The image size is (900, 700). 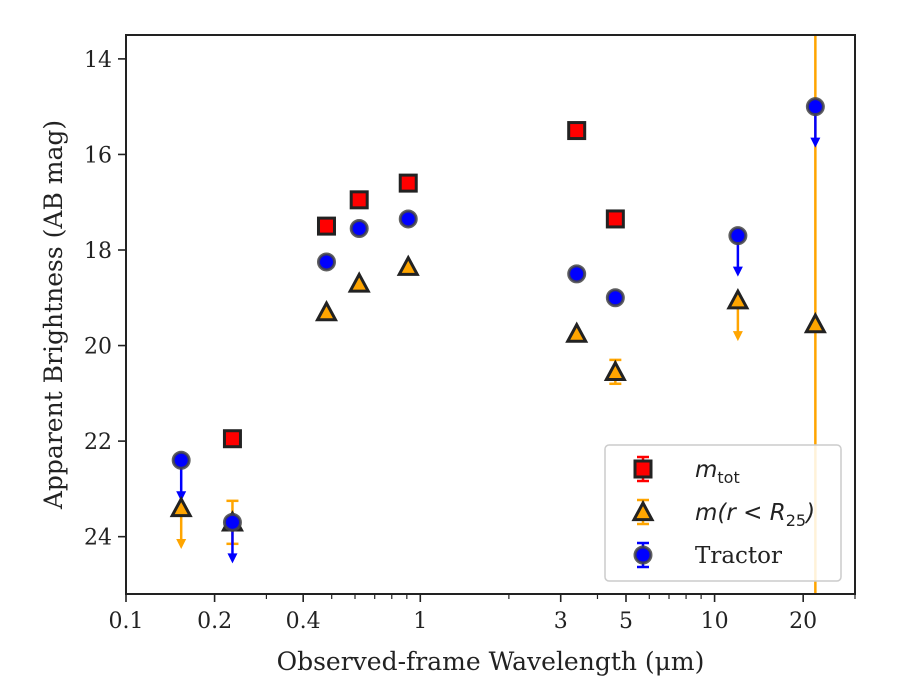 I want to click on y-tick-label: 24, so click(x=98, y=538).